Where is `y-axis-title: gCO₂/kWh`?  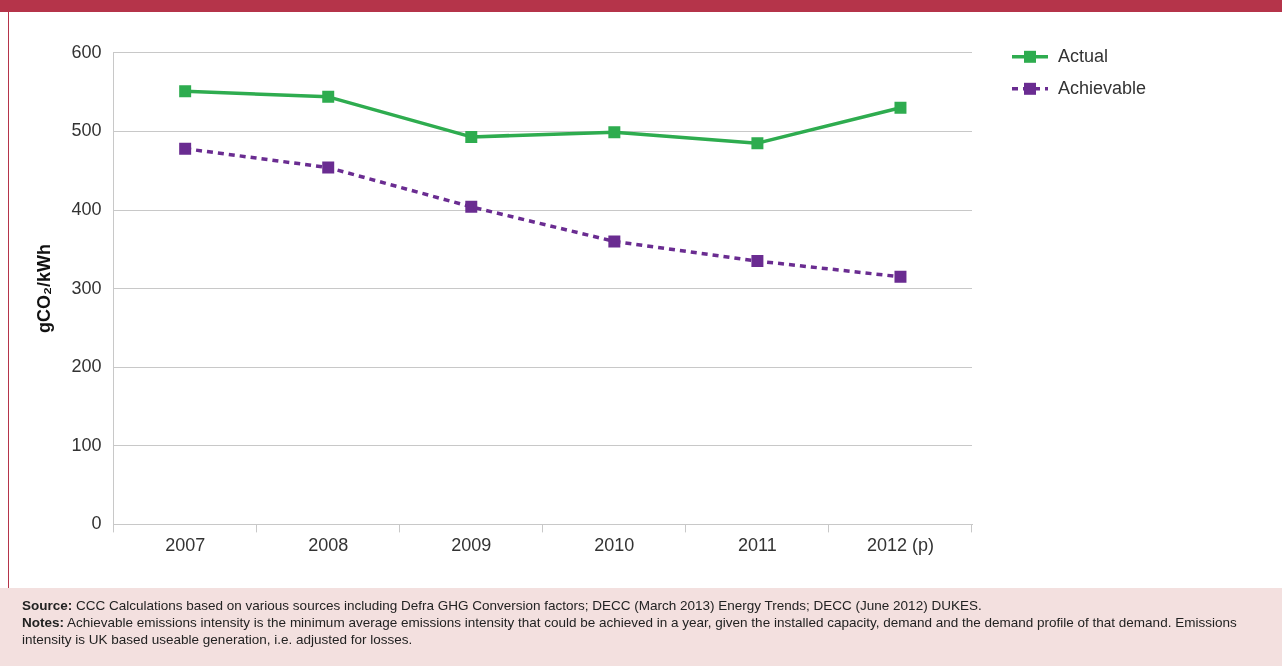 y-axis-title: gCO₂/kWh is located at coordinates (43, 289).